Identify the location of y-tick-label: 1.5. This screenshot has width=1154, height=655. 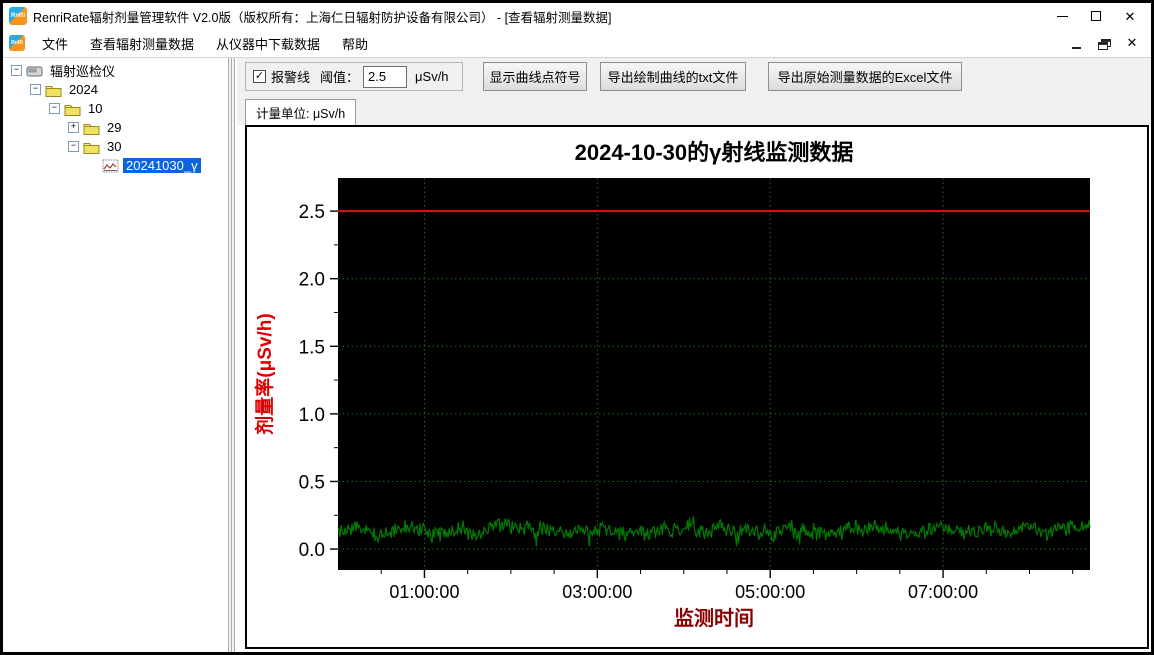
(312, 347).